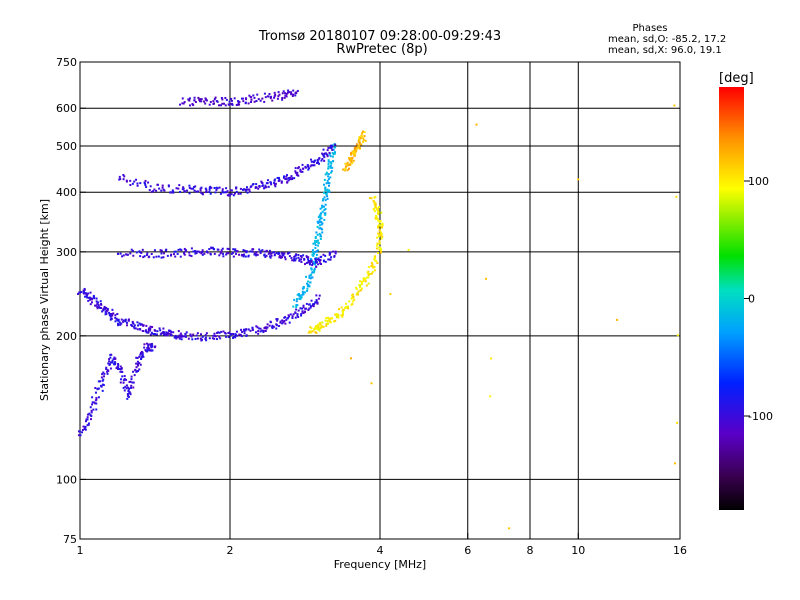 Image resolution: width=800 pixels, height=600 pixels. Describe the element at coordinates (760, 416) in the screenshot. I see `colorbar-tick-label: -100` at that location.